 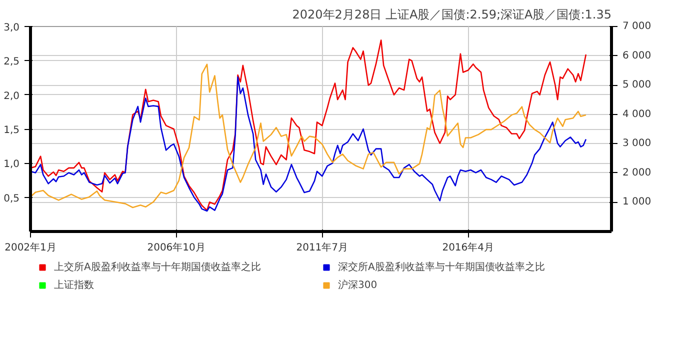 What do you see at coordinates (158, 267) in the screenshot?
I see `legend-label: 上交所A股盈利收益率与十年期国债收益率之比` at bounding box center [158, 267].